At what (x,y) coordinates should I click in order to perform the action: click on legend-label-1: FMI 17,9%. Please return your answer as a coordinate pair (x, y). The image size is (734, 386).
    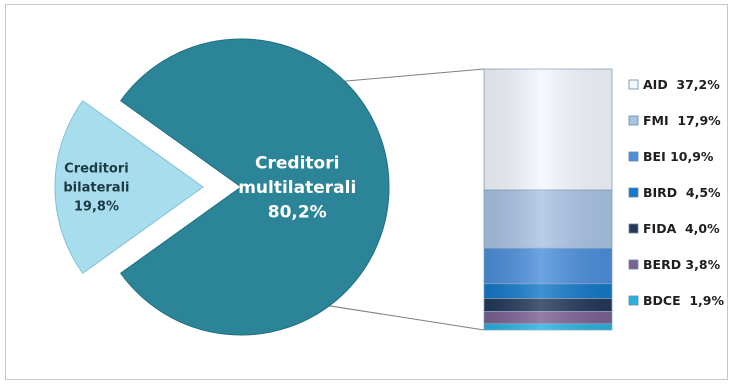
    Looking at the image, I should click on (682, 120).